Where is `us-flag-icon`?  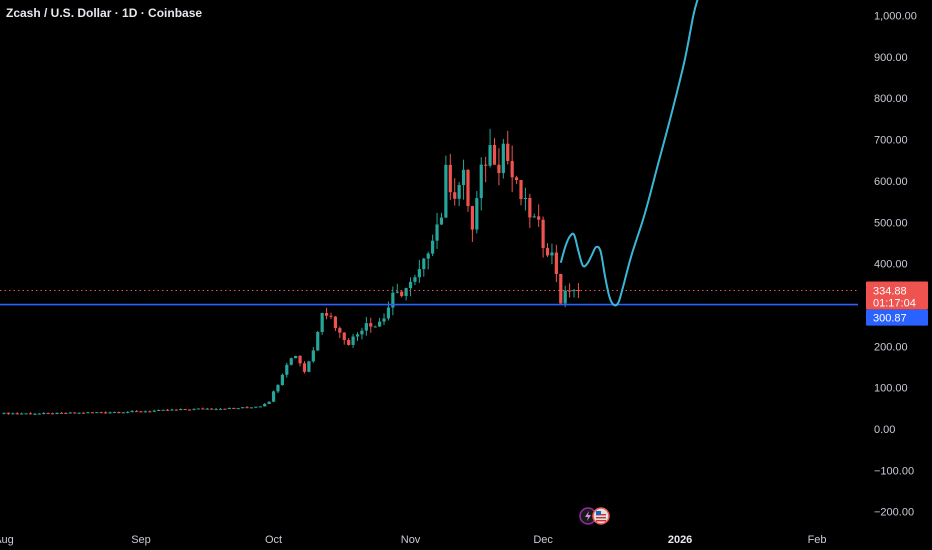 us-flag-icon is located at coordinates (601, 516).